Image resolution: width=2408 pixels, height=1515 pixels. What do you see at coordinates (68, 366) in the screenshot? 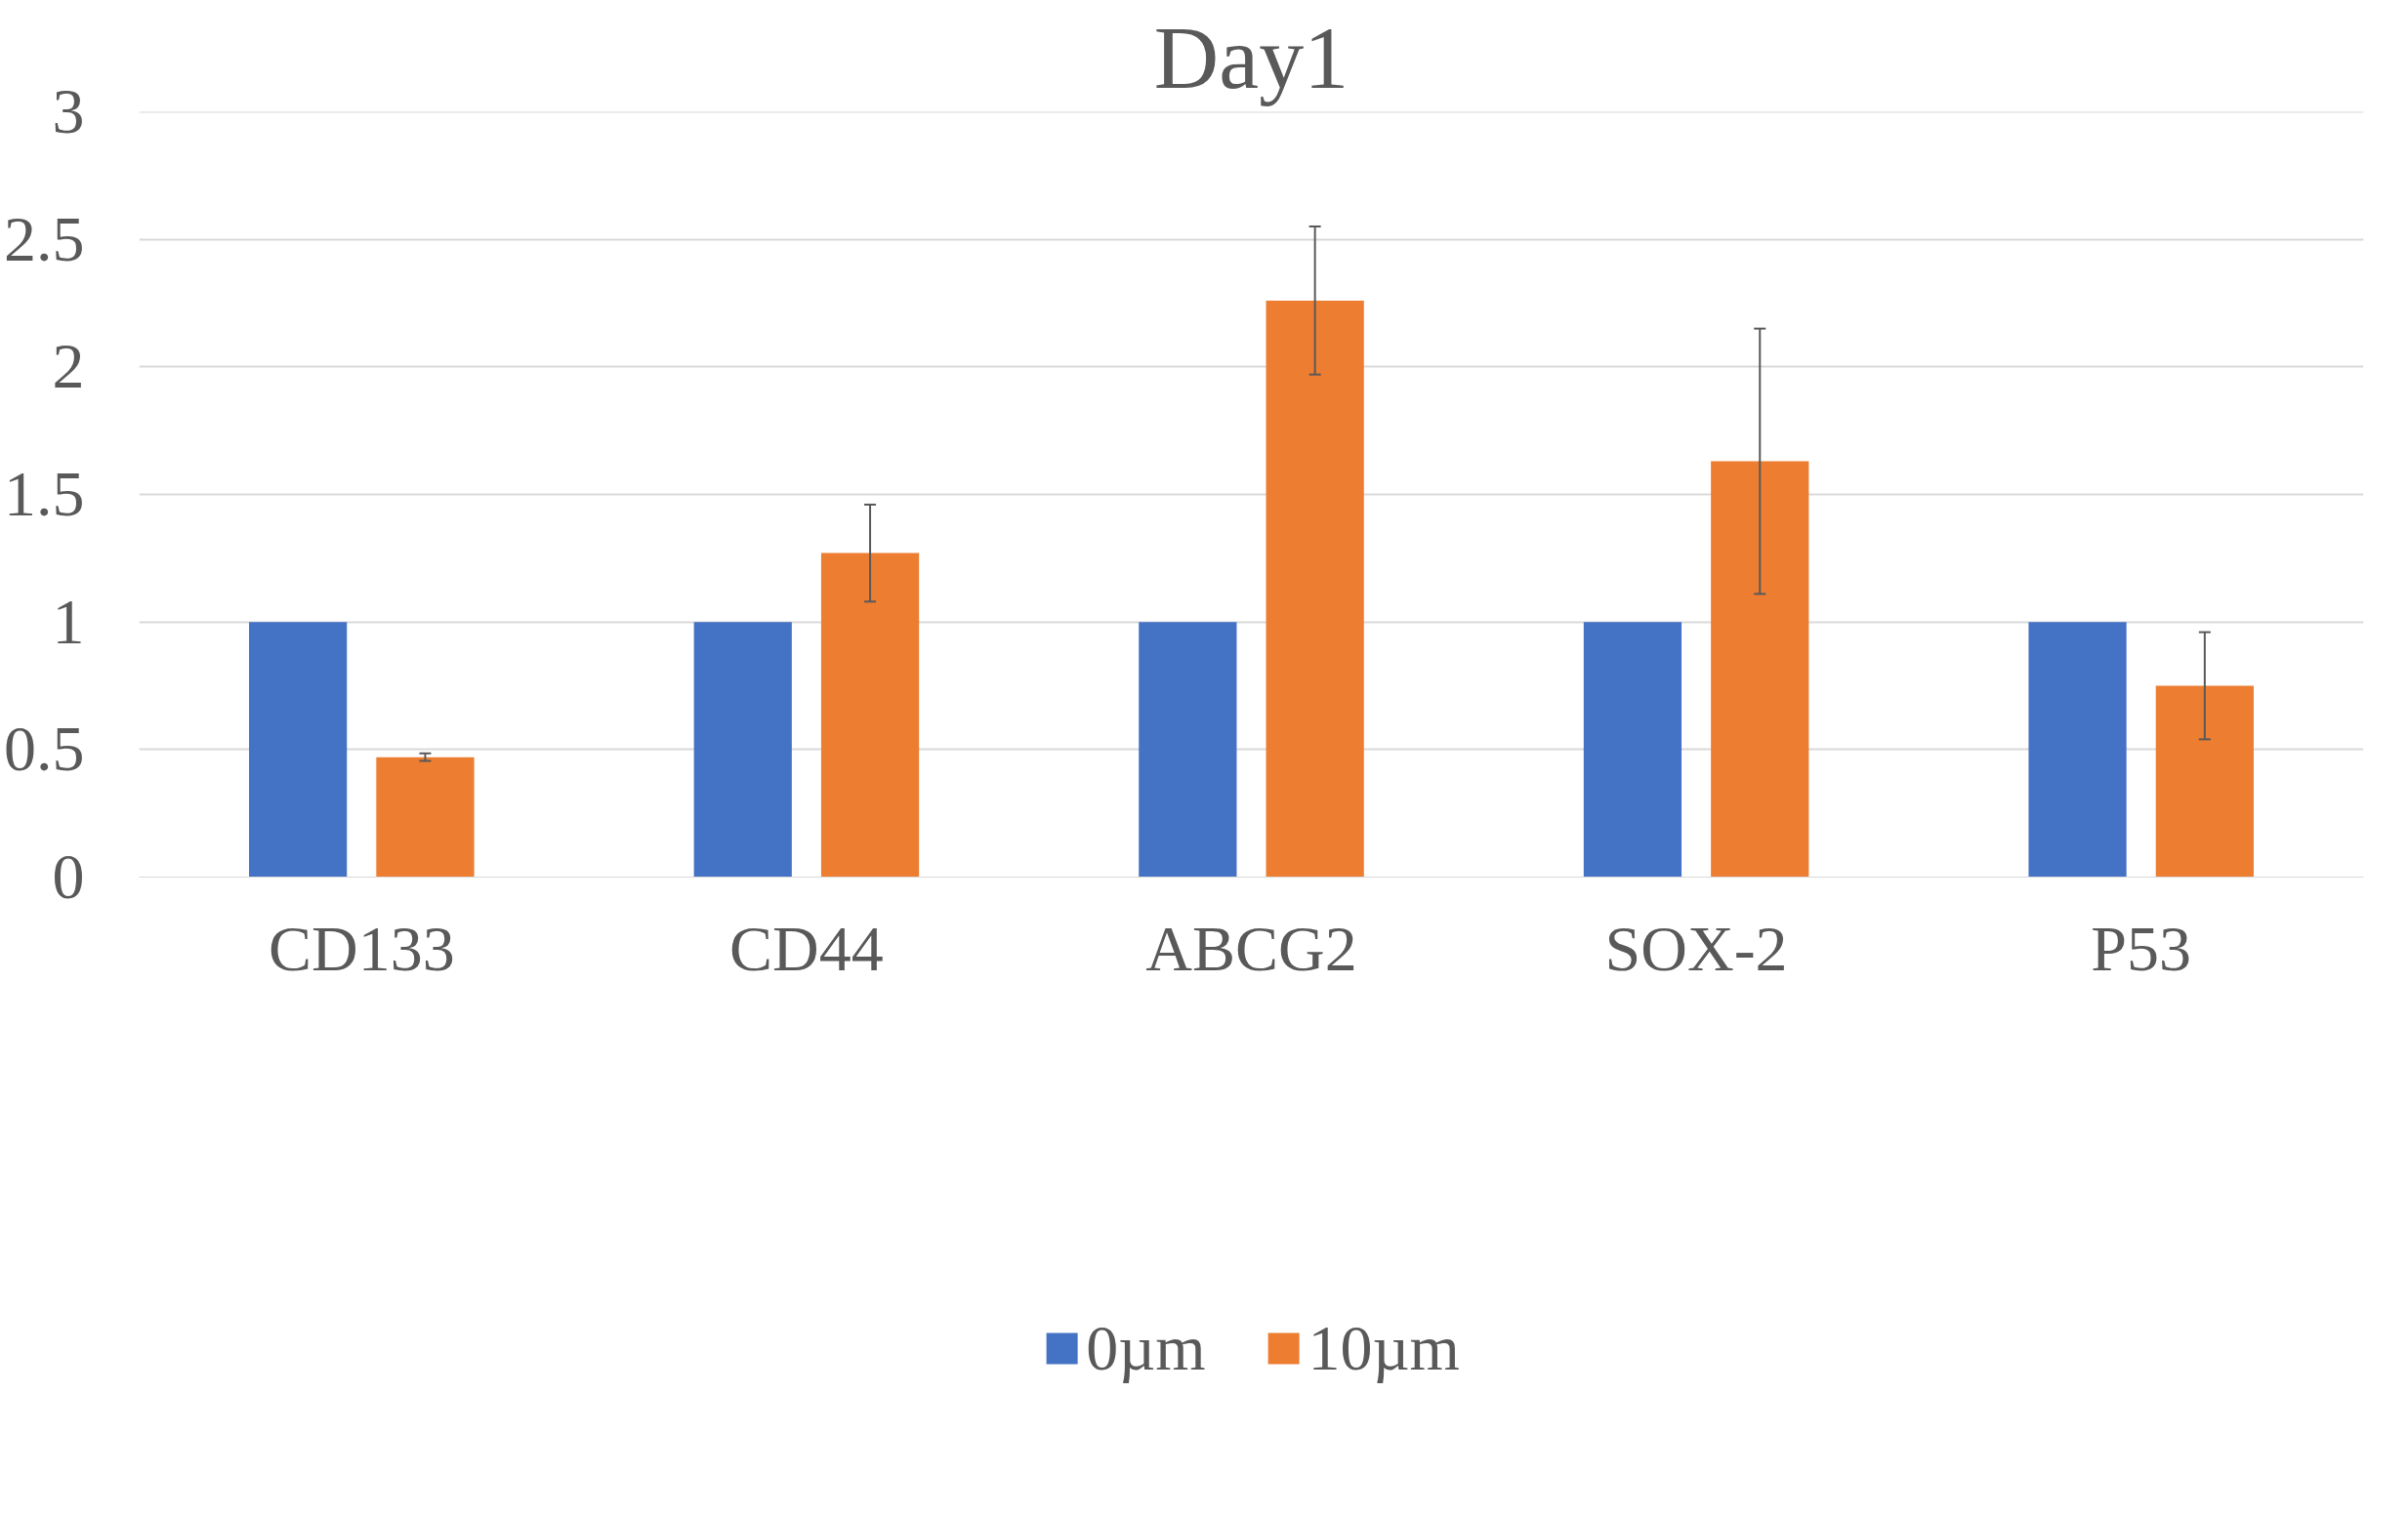
I see `y-tick-label: 2` at bounding box center [68, 366].